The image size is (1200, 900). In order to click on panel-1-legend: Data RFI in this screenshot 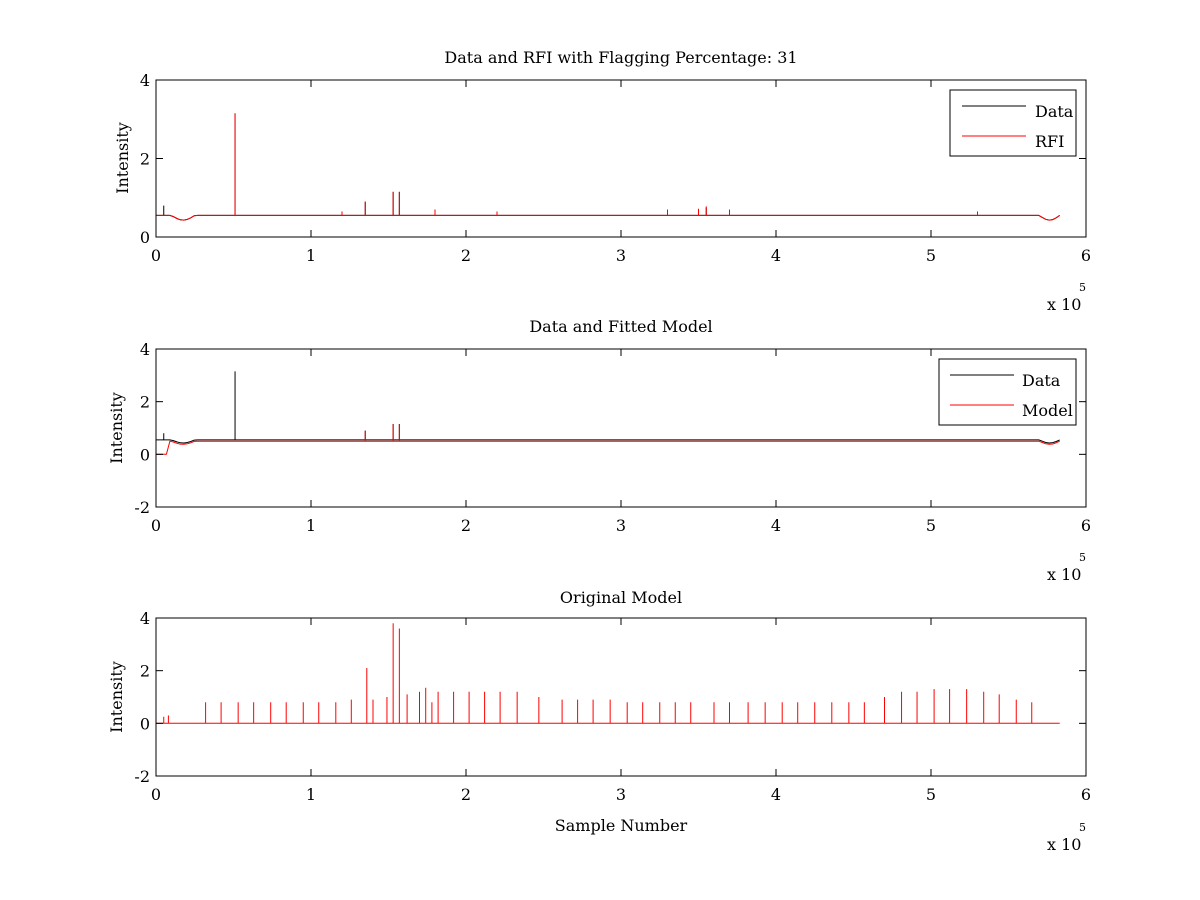, I will do `click(1013, 123)`.